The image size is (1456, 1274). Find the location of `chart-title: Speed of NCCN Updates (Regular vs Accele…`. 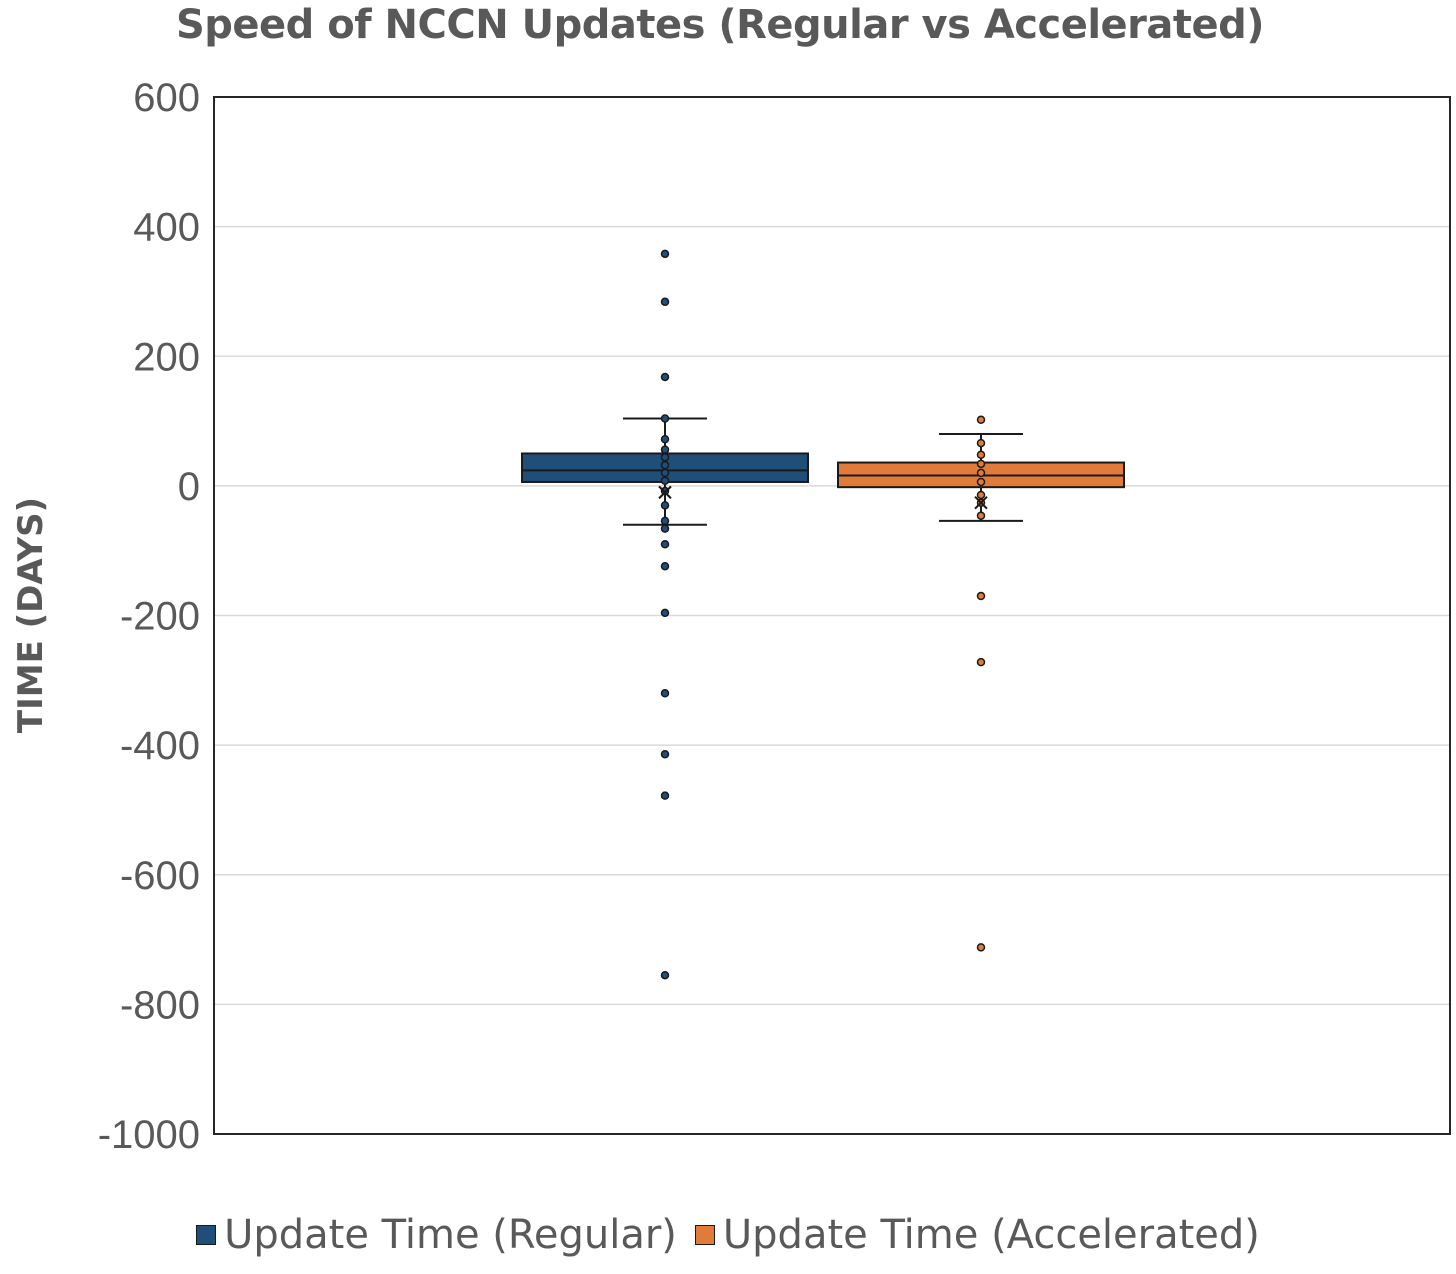

chart-title: Speed of NCCN Updates (Regular vs Accele… is located at coordinates (720, 25).